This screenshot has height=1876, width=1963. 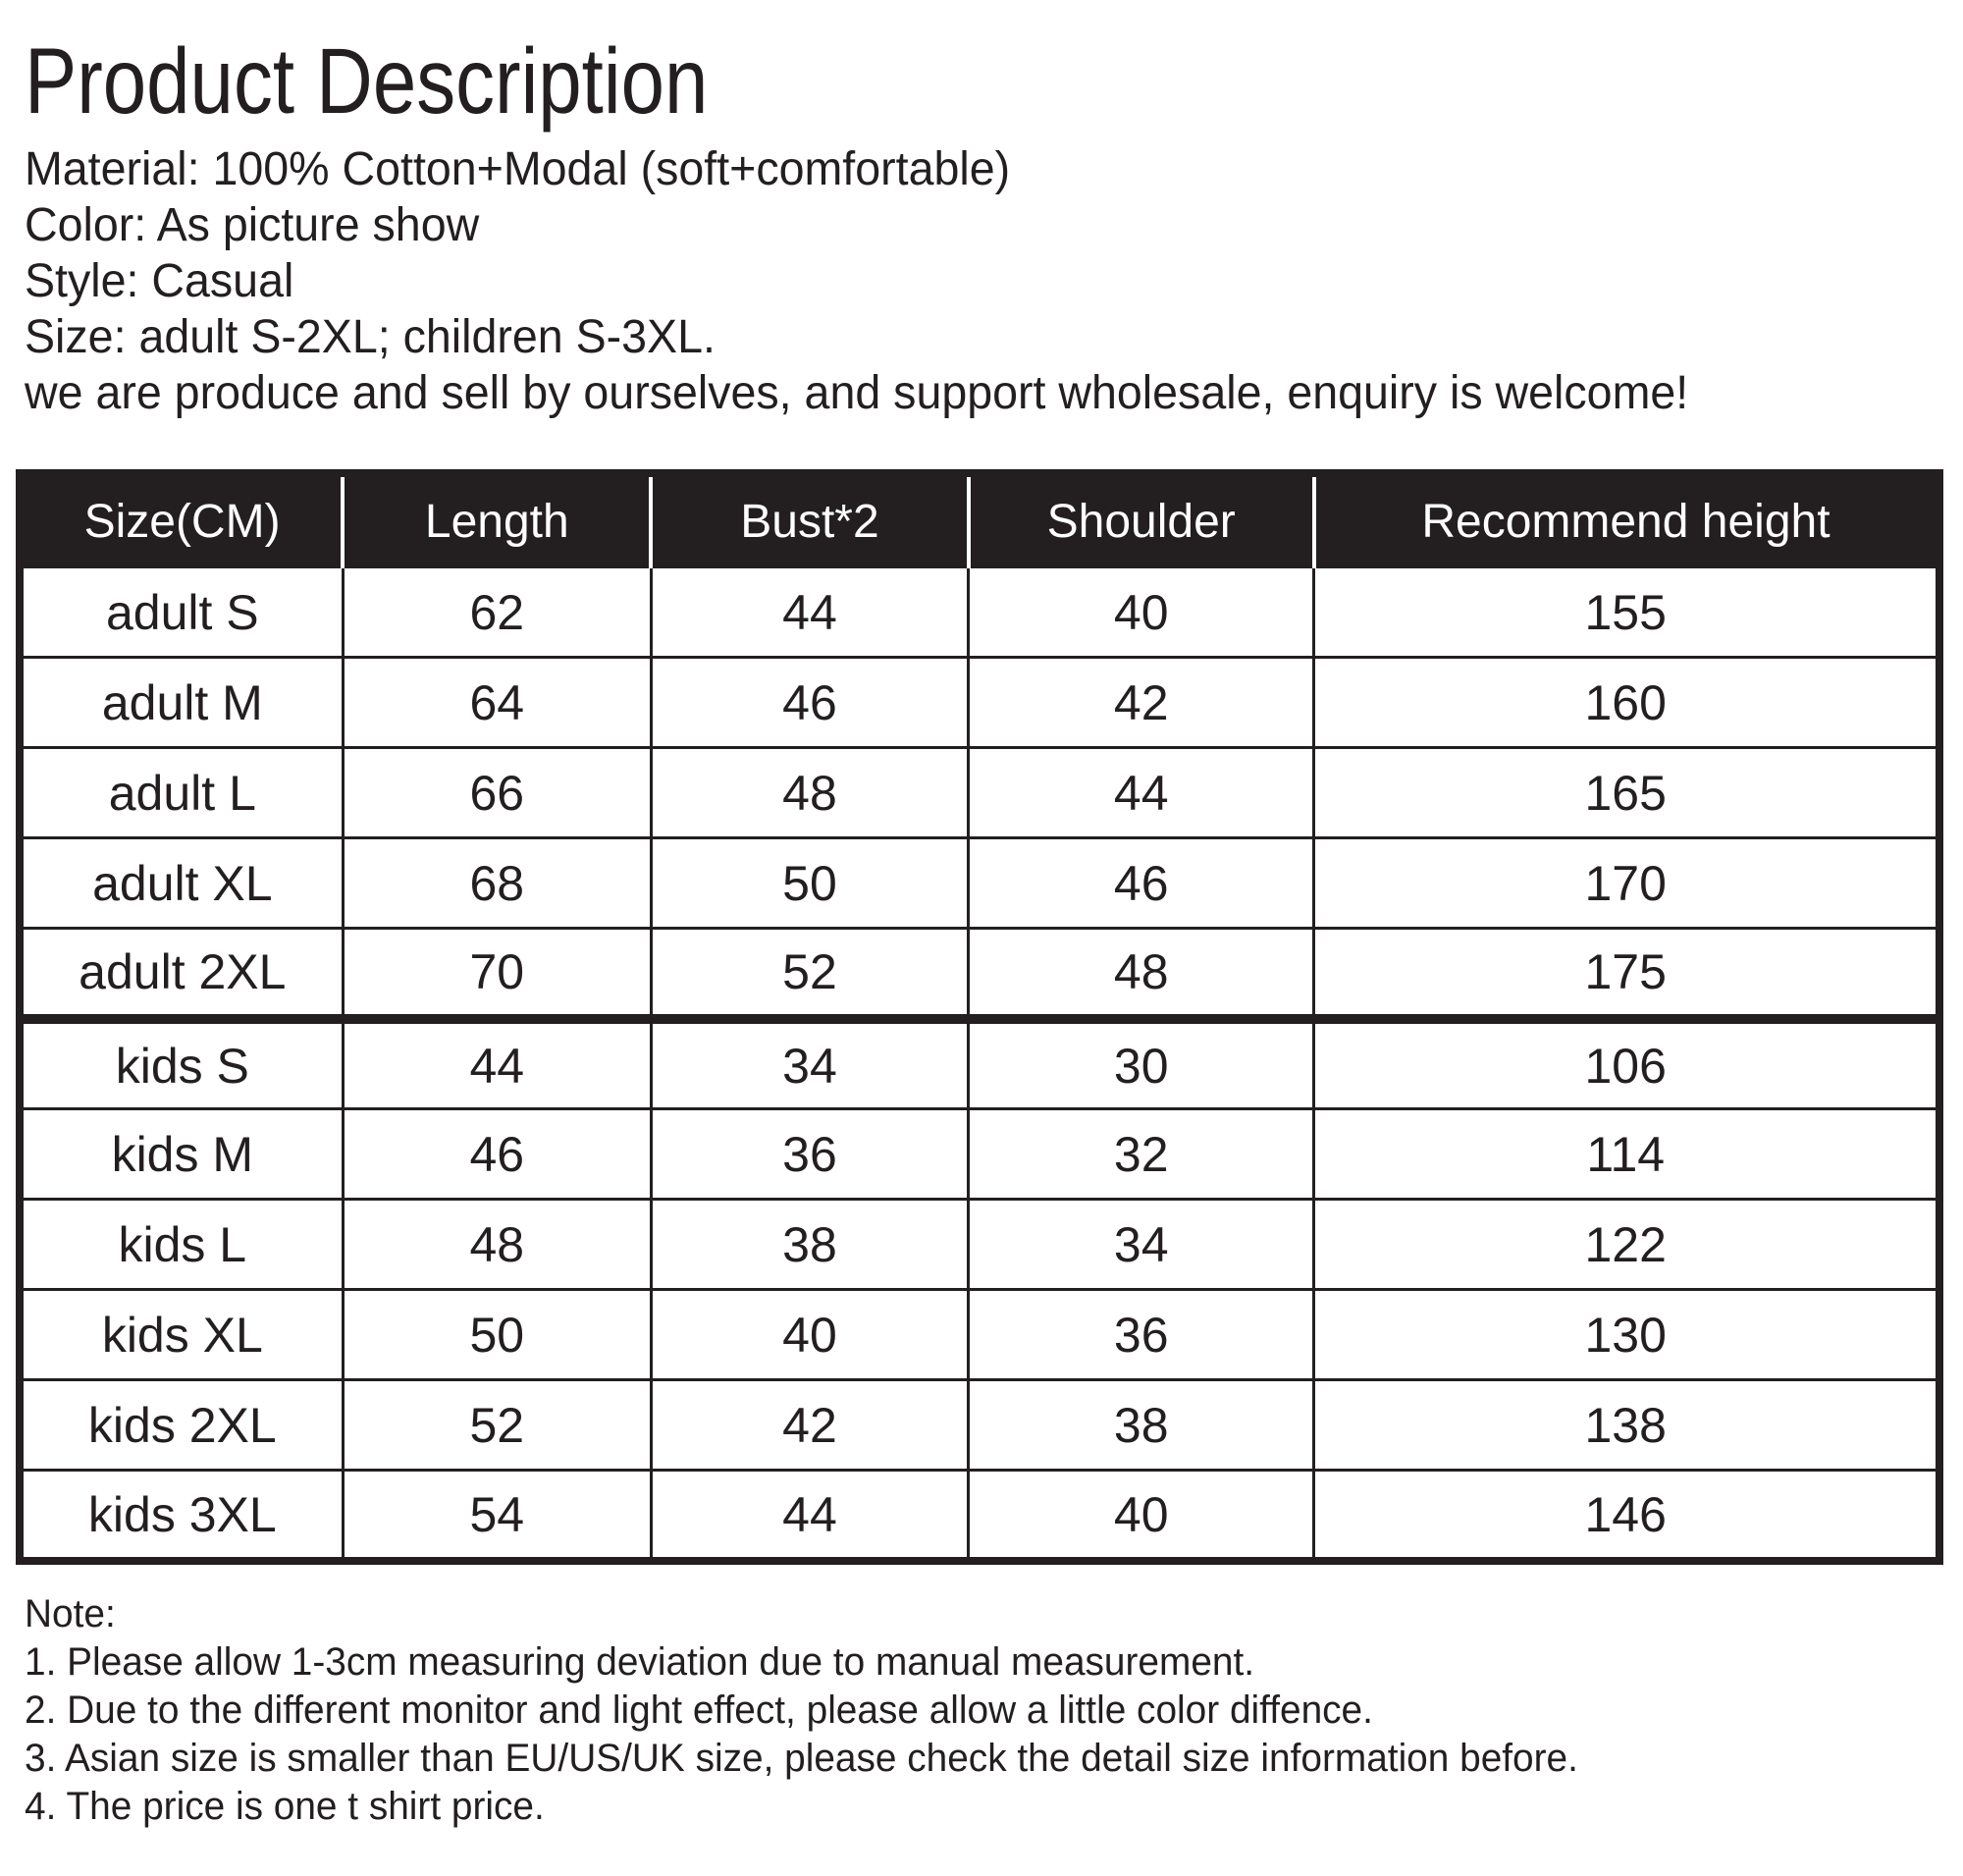 I want to click on table-row-kids-s: kids S 44 34 30 106, so click(x=980, y=1062).